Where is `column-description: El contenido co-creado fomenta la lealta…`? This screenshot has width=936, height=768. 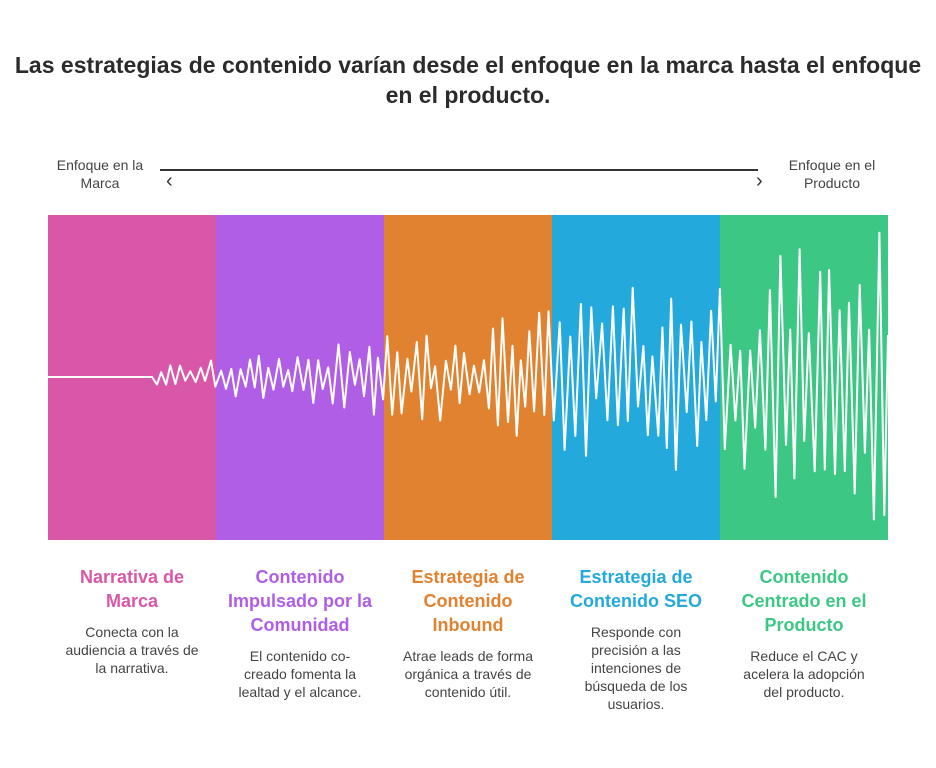
column-description: El contenido co-creado fomenta la lealta… is located at coordinates (300, 674).